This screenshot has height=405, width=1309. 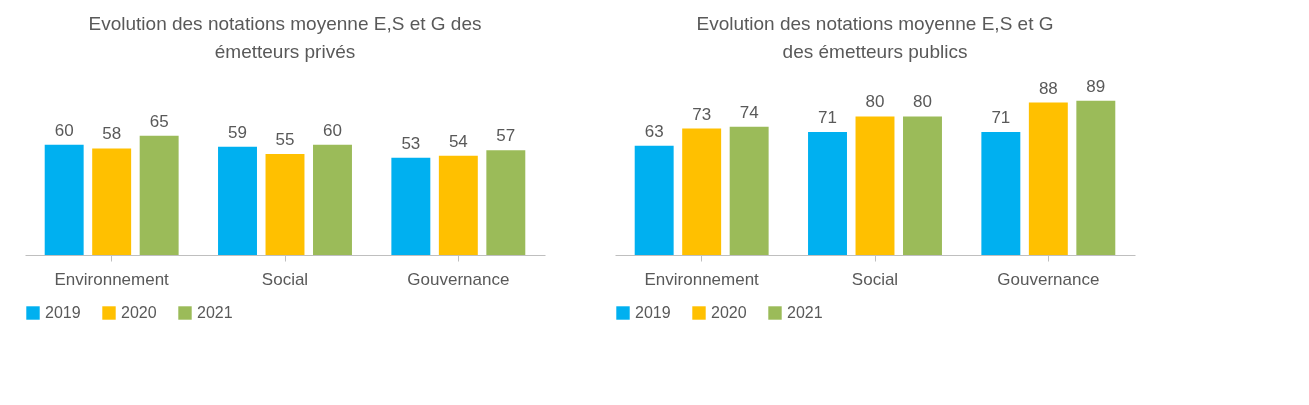 What do you see at coordinates (1096, 86) in the screenshot?
I see `data-label: 89` at bounding box center [1096, 86].